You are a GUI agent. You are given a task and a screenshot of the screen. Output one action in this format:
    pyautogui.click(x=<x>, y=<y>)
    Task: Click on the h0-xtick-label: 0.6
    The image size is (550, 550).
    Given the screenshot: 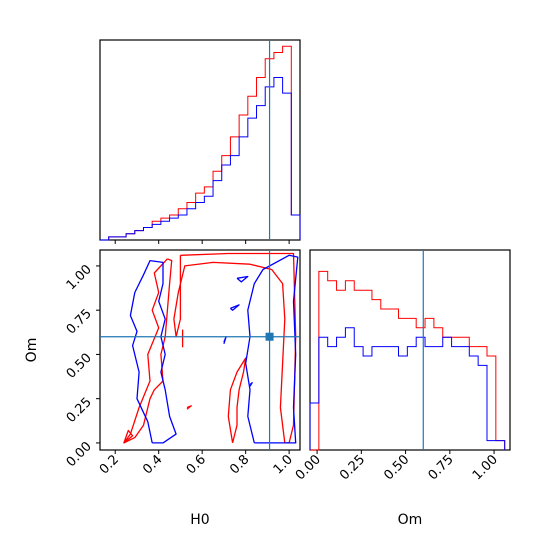 What is the action you would take?
    pyautogui.click(x=196, y=464)
    